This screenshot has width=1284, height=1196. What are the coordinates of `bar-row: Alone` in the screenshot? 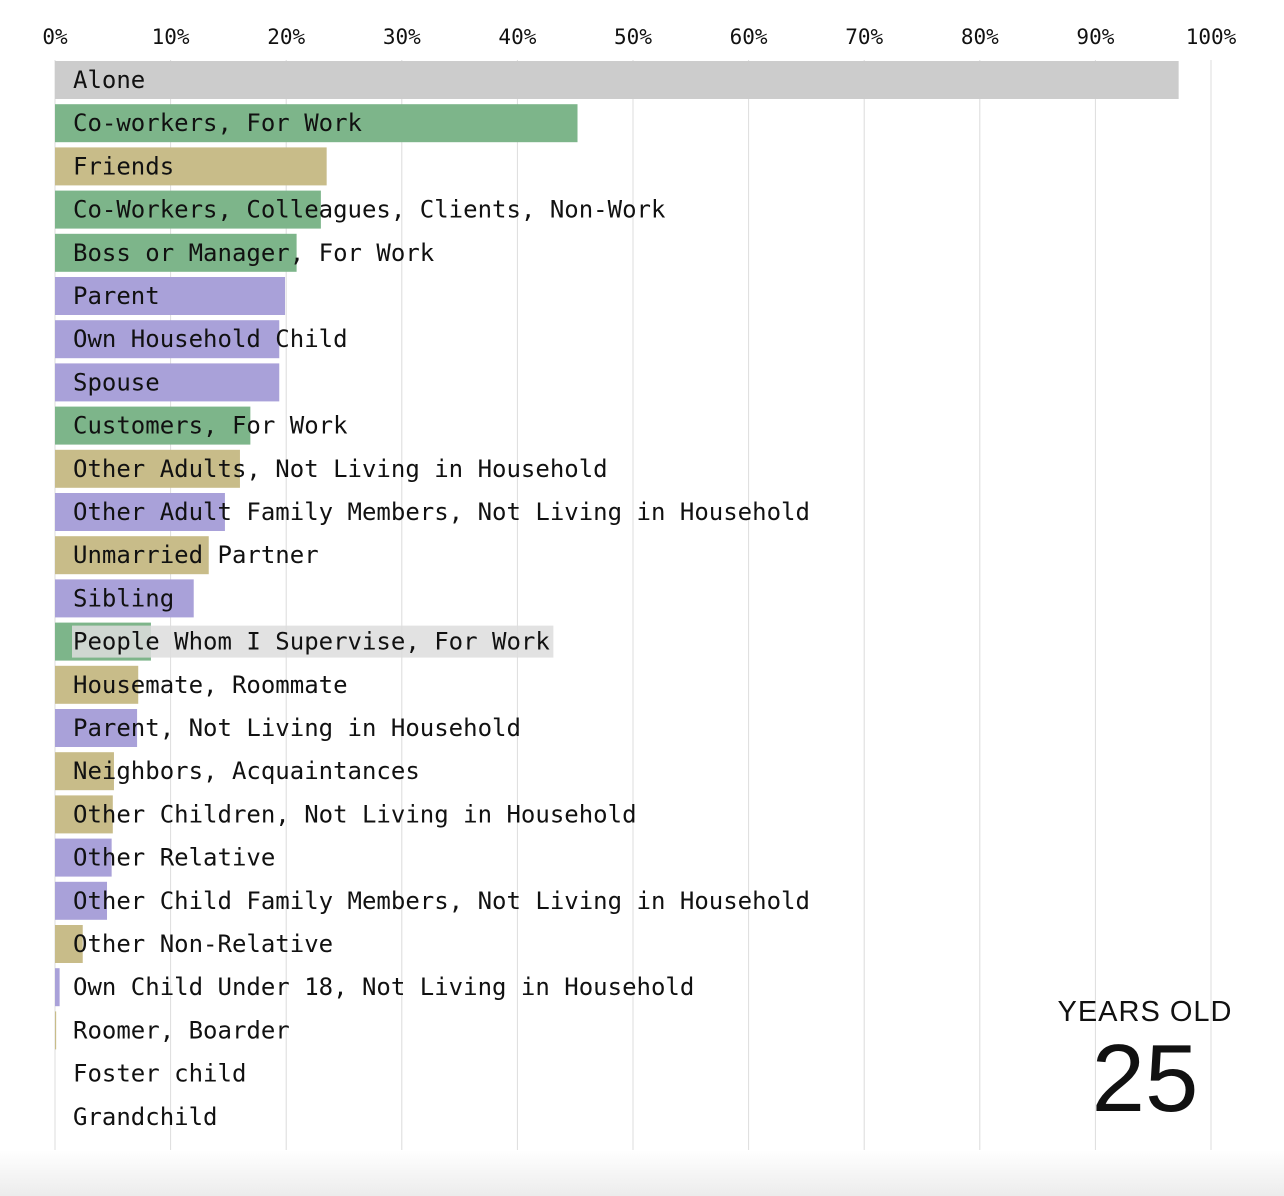 It's located at (617, 80).